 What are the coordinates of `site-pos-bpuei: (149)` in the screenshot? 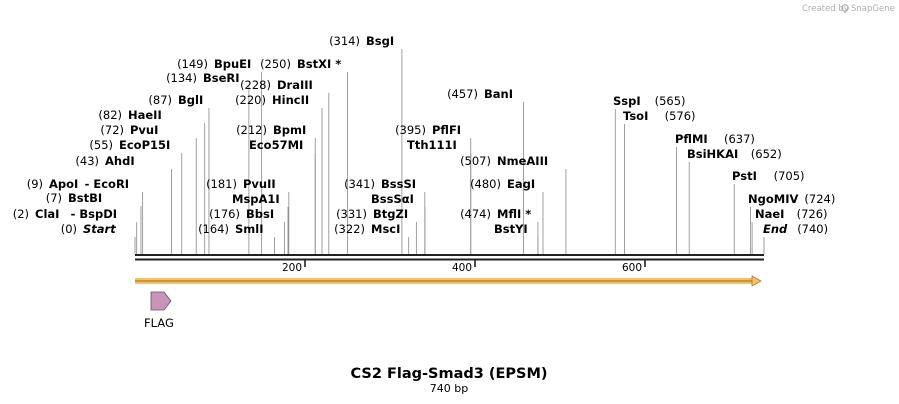 It's located at (192, 64).